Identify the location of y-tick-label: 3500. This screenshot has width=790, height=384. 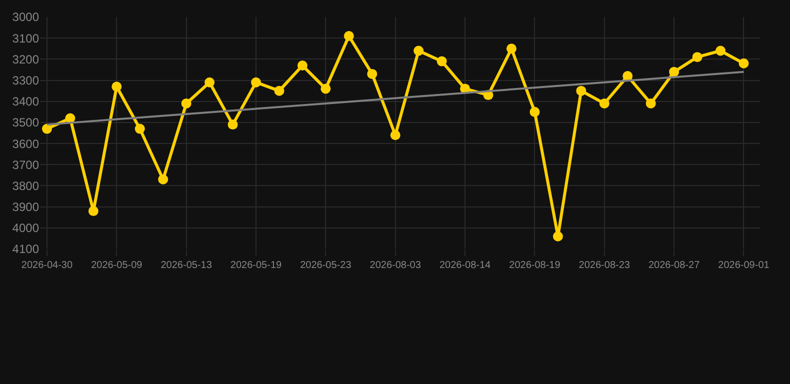
(26, 123).